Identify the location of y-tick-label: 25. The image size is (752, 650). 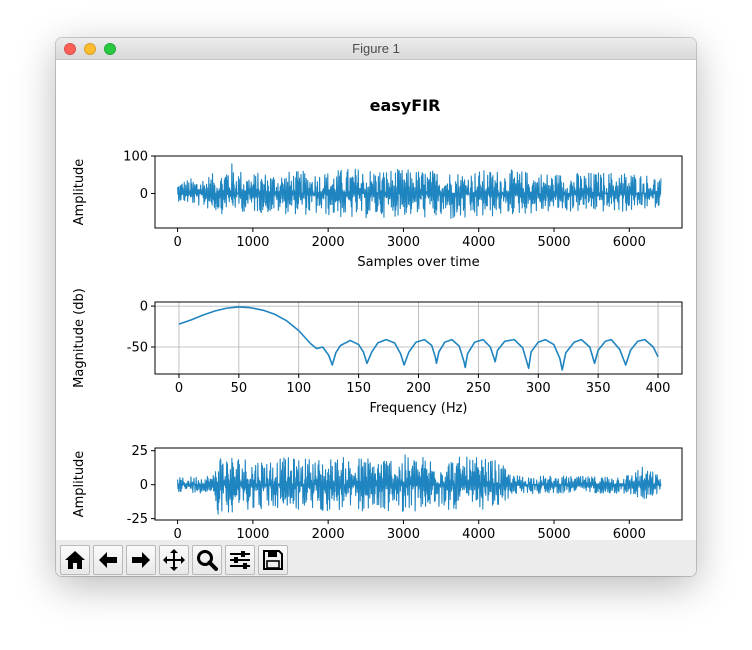
(139, 451).